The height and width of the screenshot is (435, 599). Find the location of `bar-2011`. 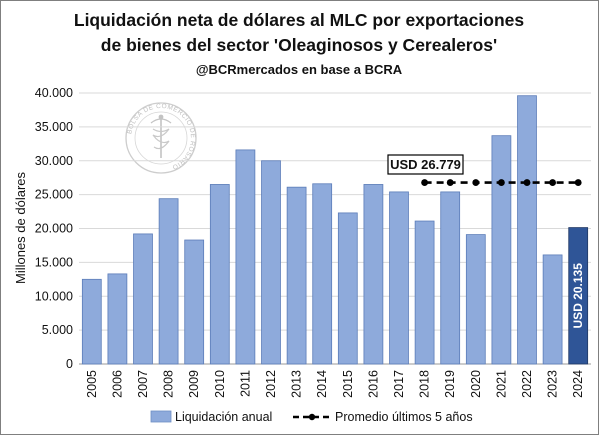

bar-2011 is located at coordinates (245, 257).